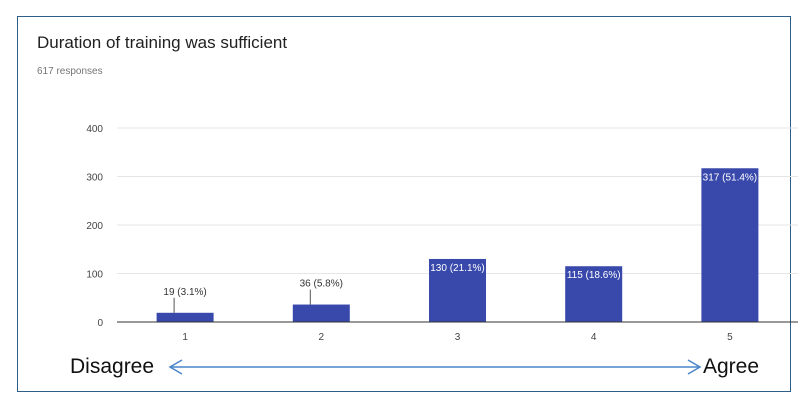 The width and height of the screenshot is (811, 410). What do you see at coordinates (94, 226) in the screenshot?
I see `y-tick-label: 200` at bounding box center [94, 226].